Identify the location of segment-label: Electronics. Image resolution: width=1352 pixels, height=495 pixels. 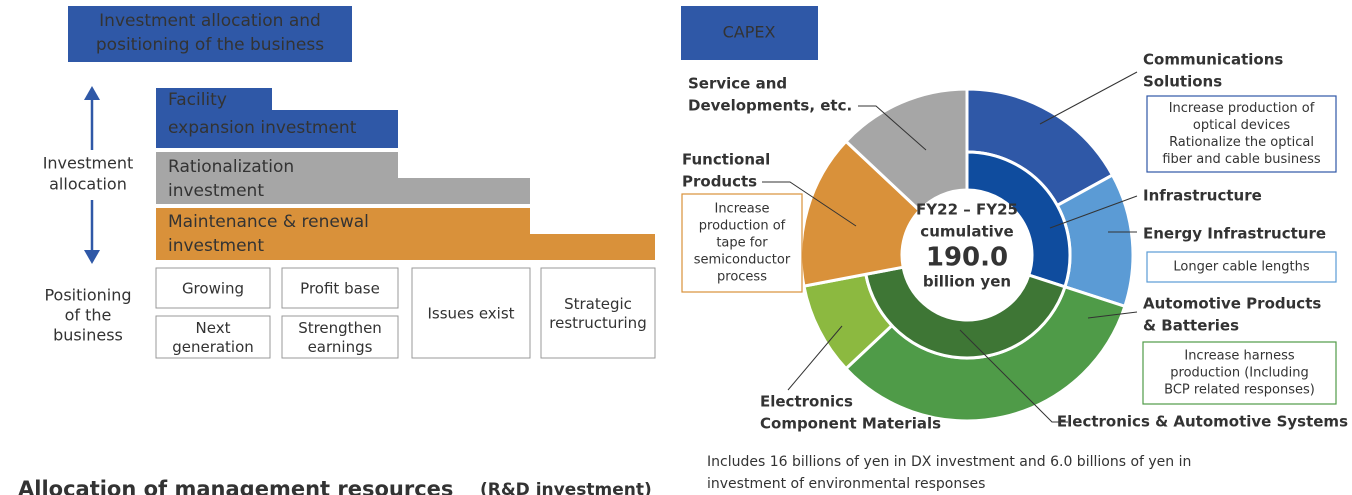
(806, 402).